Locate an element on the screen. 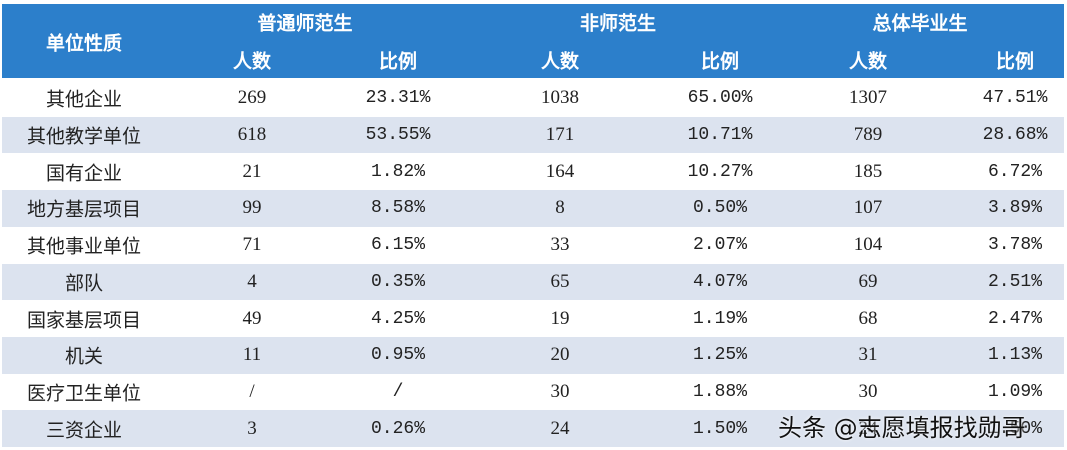 This screenshot has height=450, width=1067. cell: 104 is located at coordinates (868, 245).